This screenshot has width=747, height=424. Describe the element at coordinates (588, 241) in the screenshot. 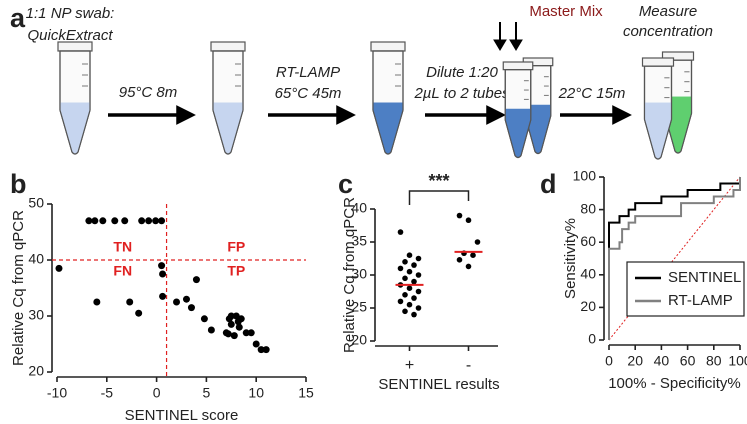

I see `y-tick-label: 60` at that location.